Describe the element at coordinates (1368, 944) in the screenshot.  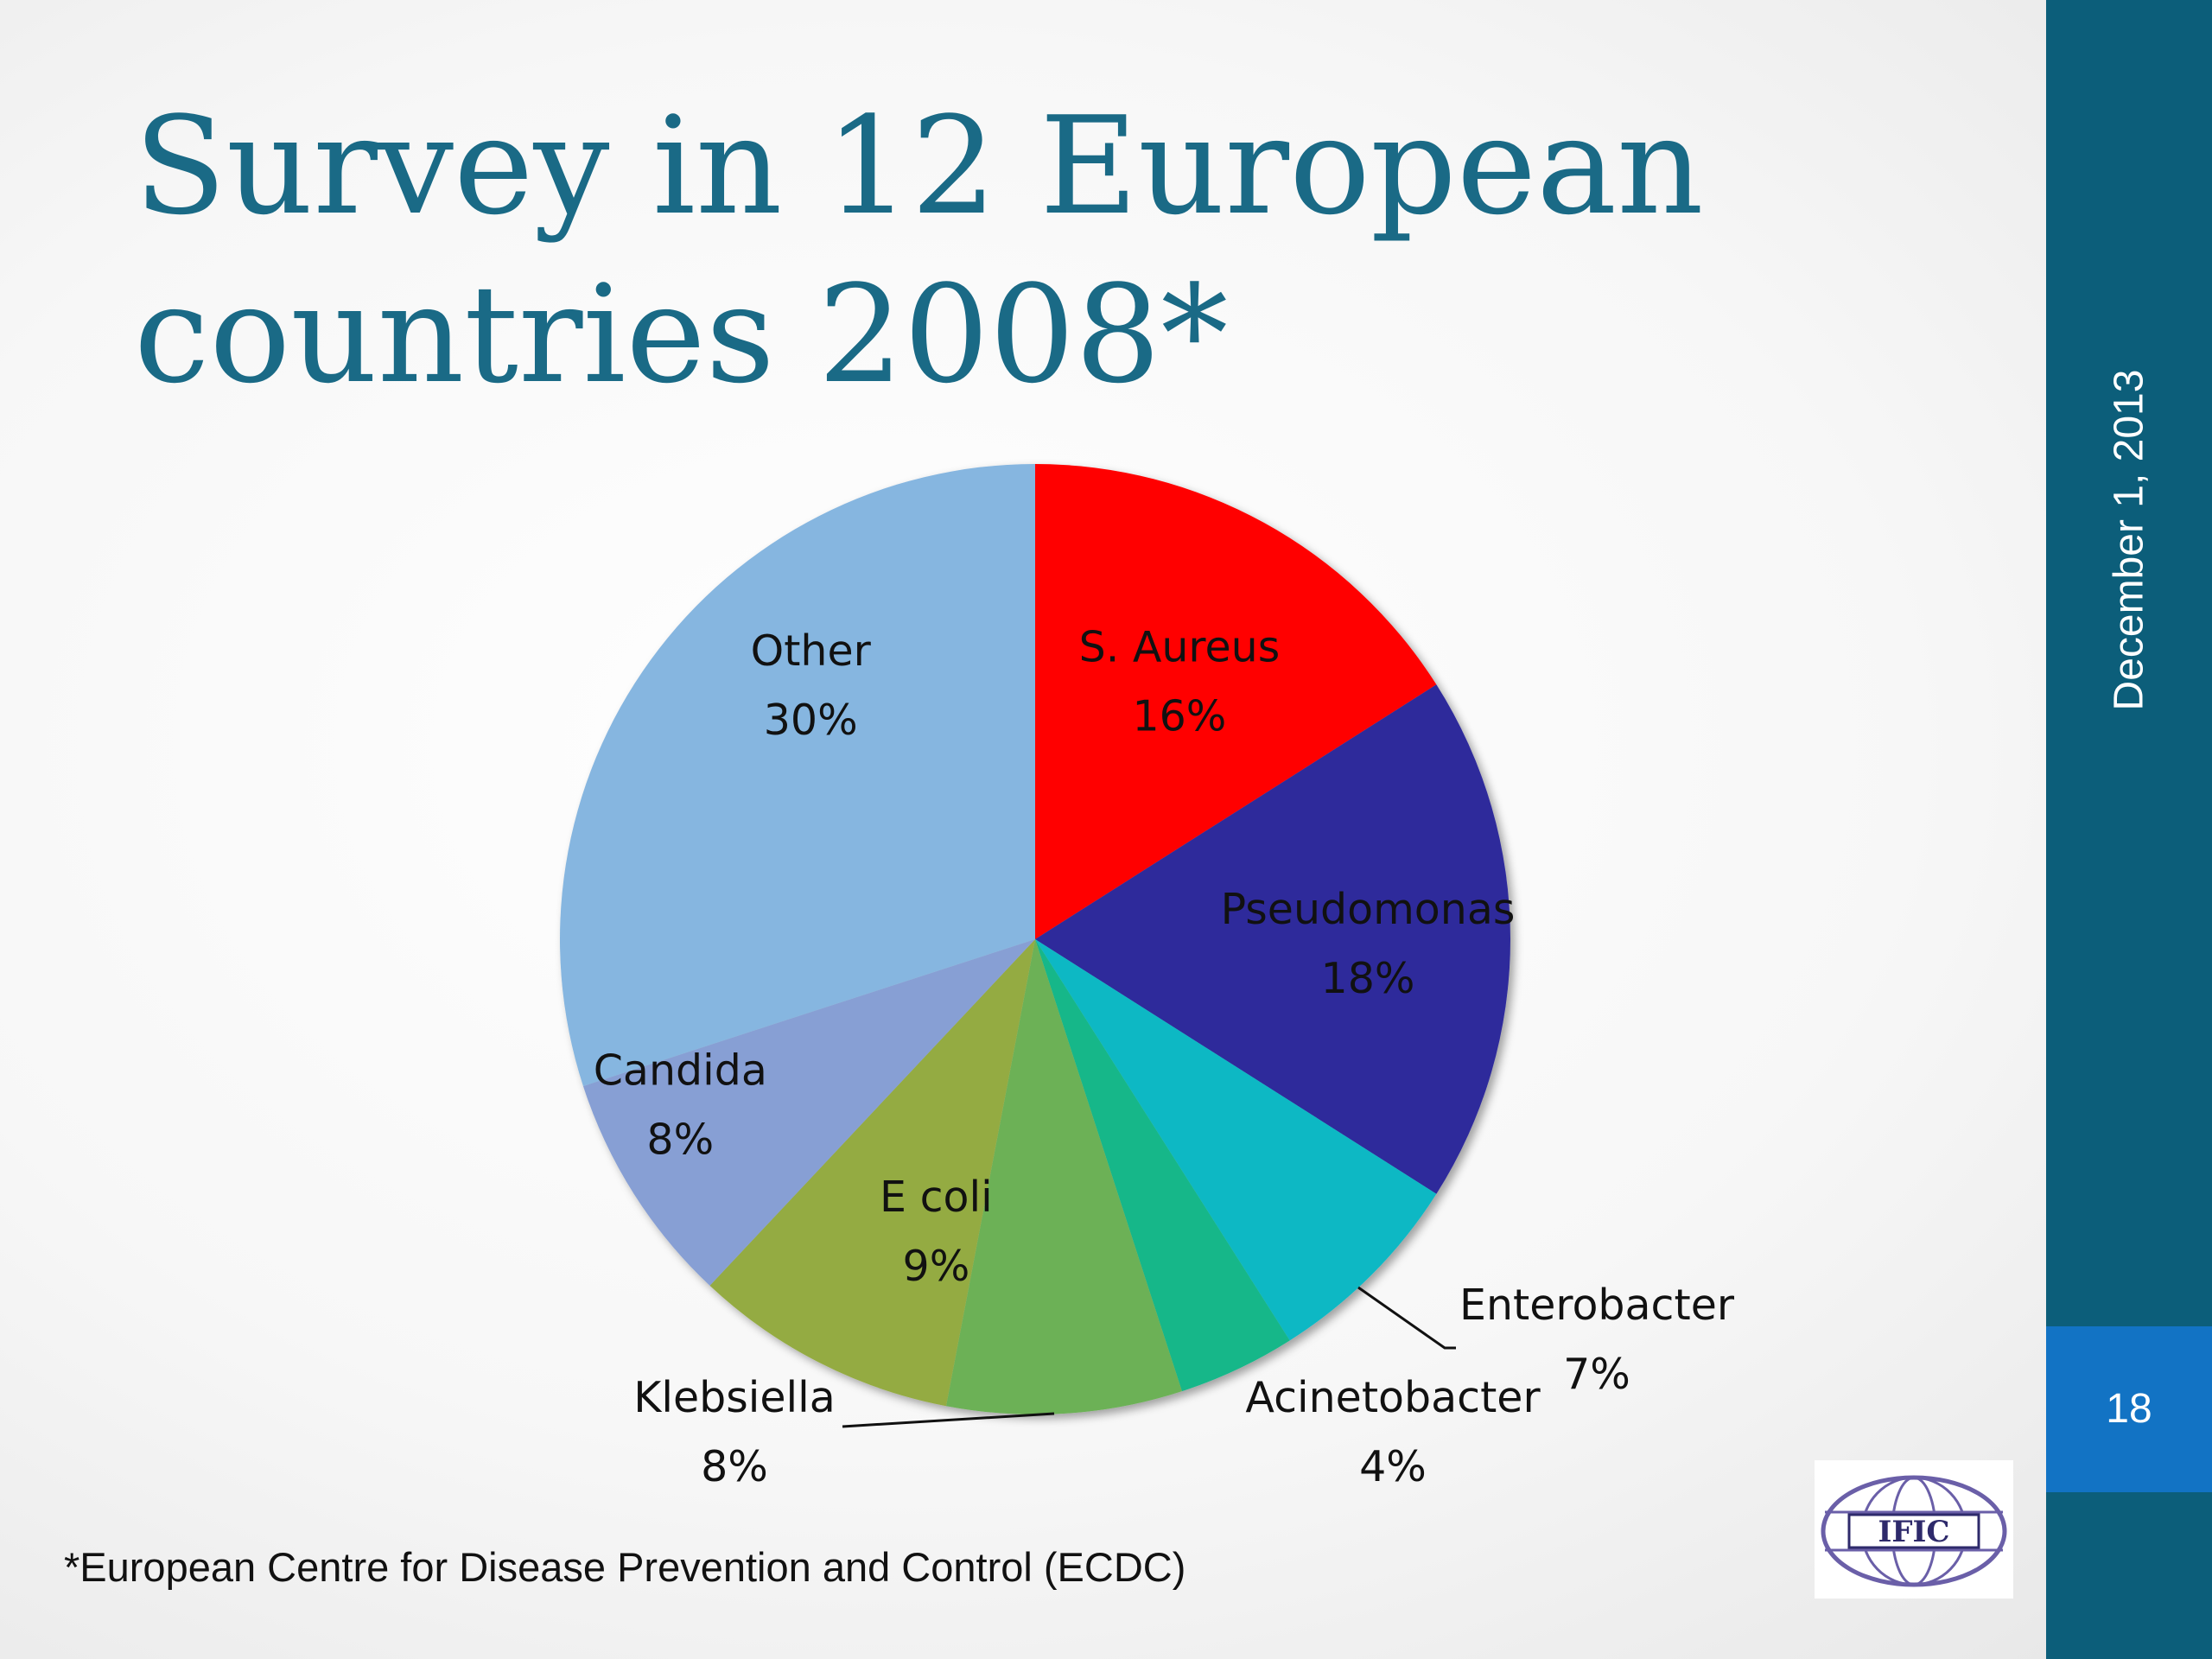
I see `slice-label: Pseudomonas 18%` at that location.